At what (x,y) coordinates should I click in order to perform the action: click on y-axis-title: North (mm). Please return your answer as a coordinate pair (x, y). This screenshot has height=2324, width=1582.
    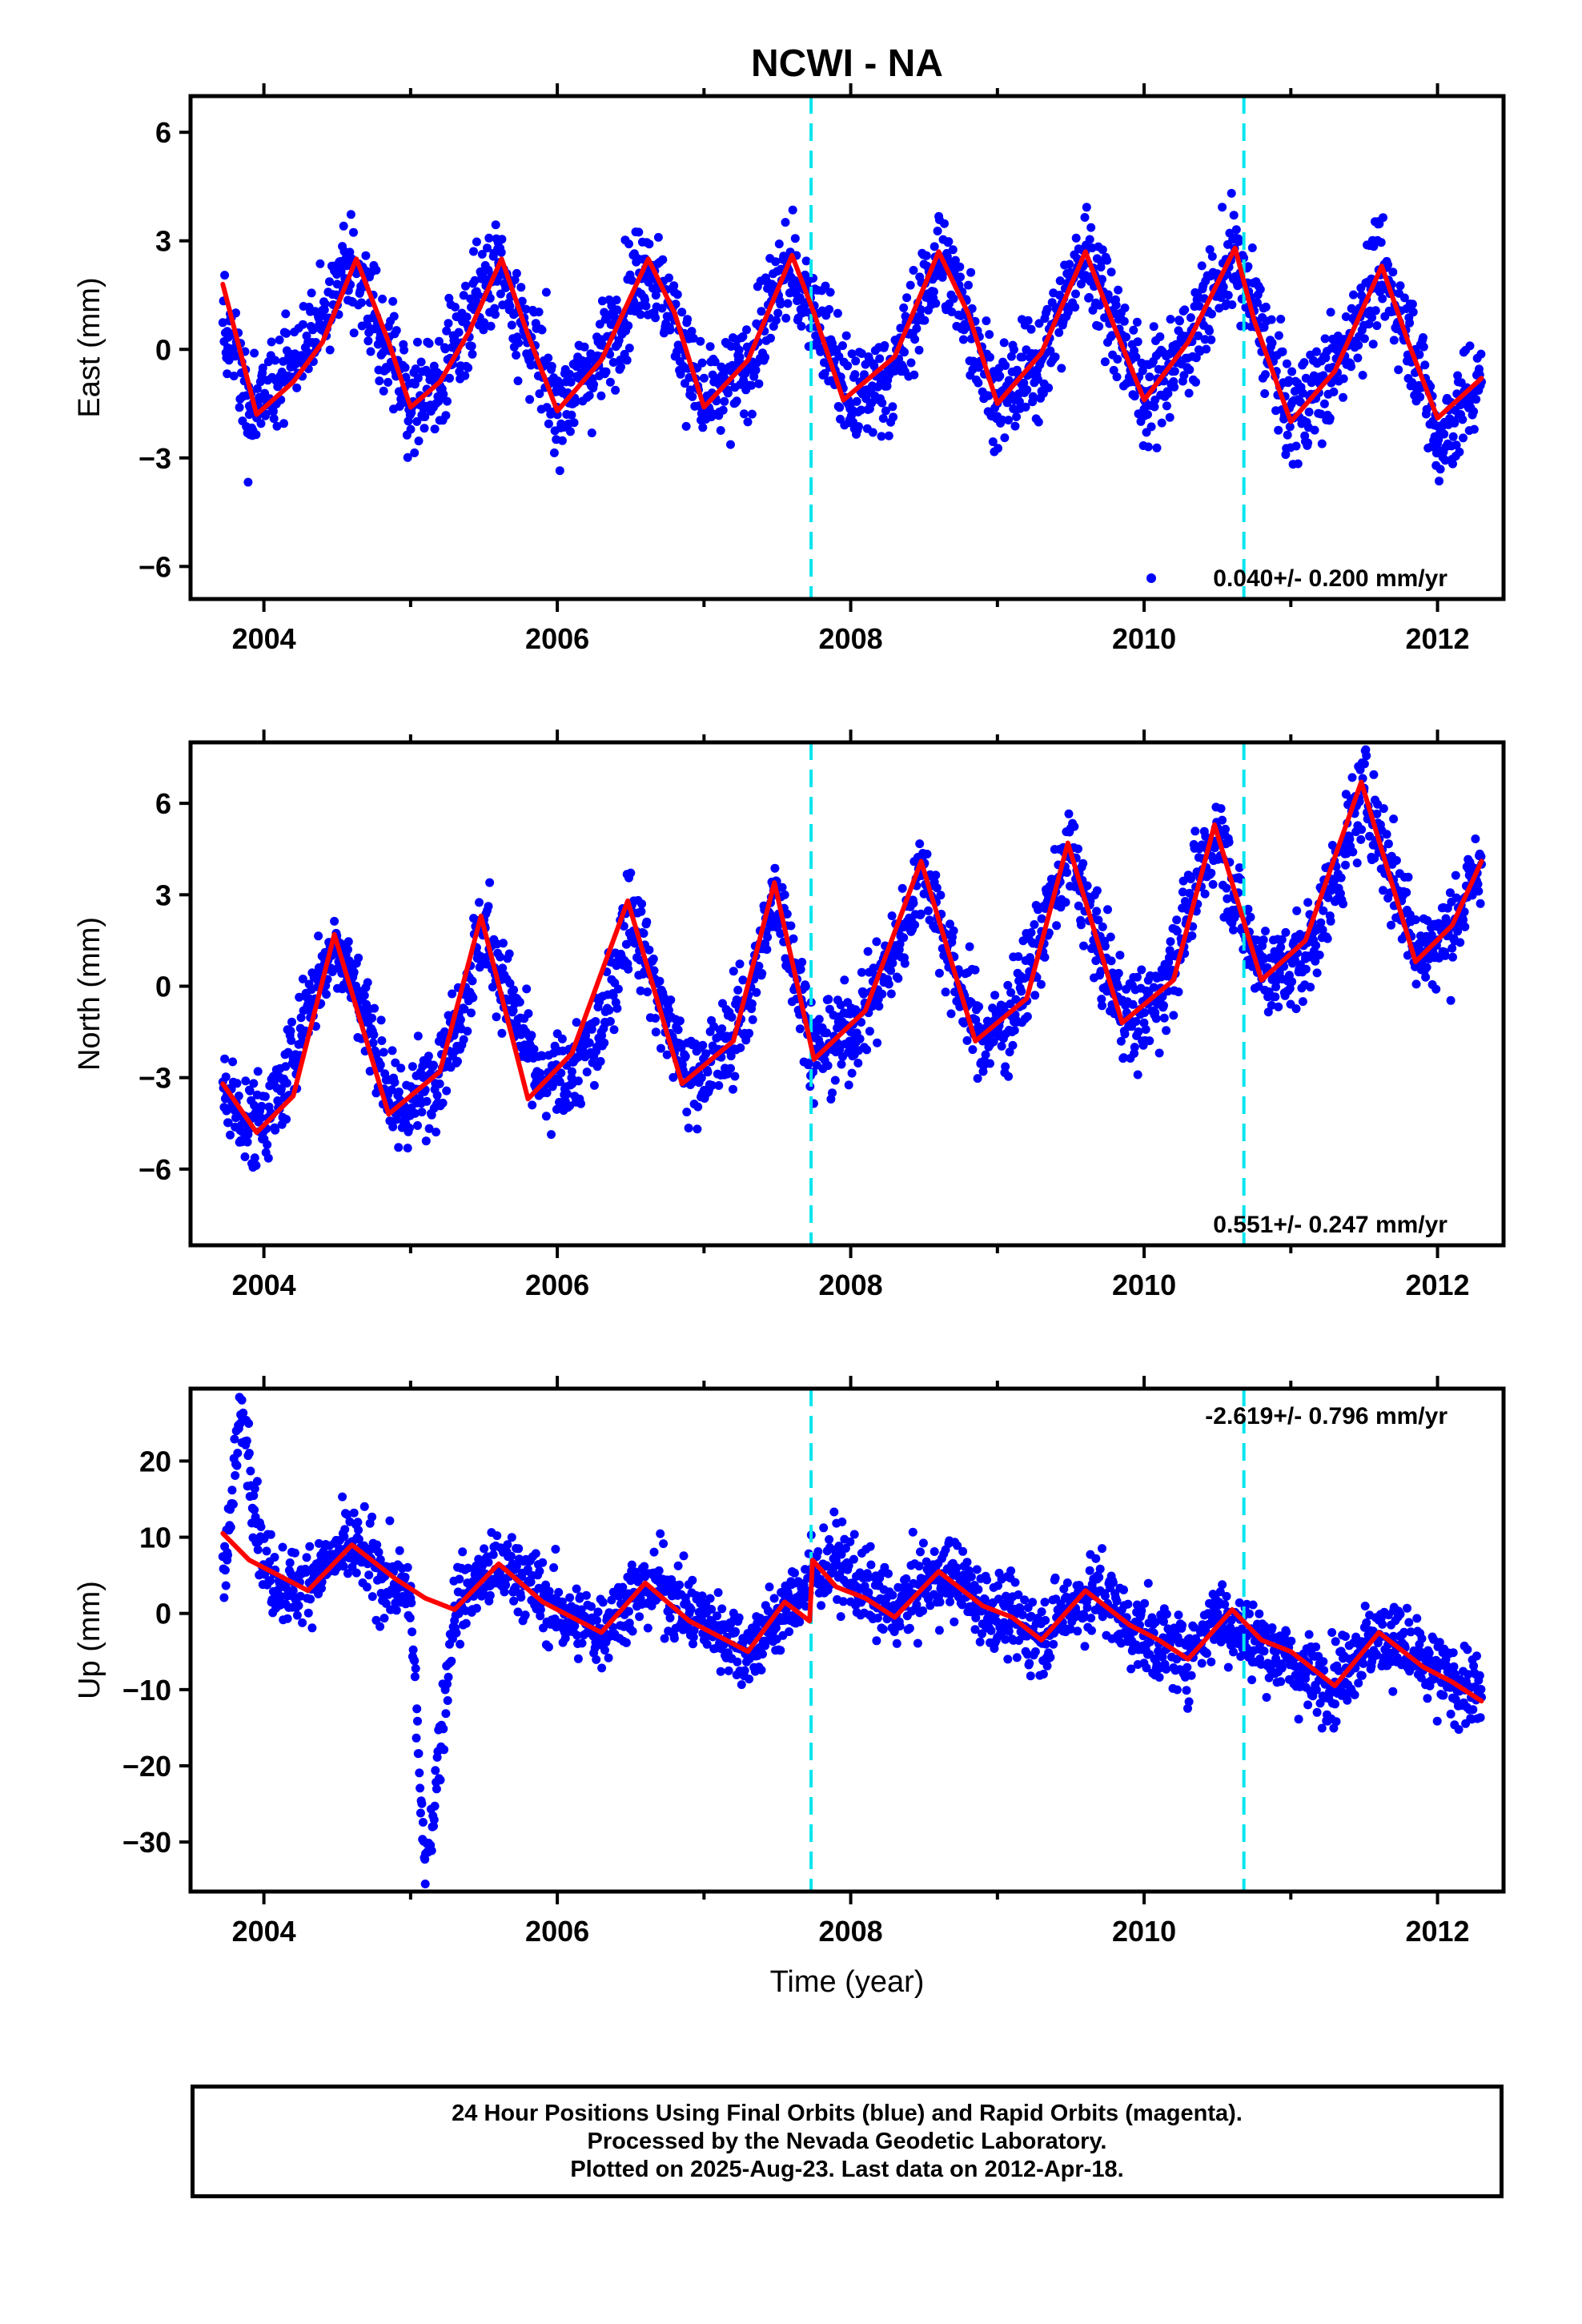
    Looking at the image, I should click on (89, 994).